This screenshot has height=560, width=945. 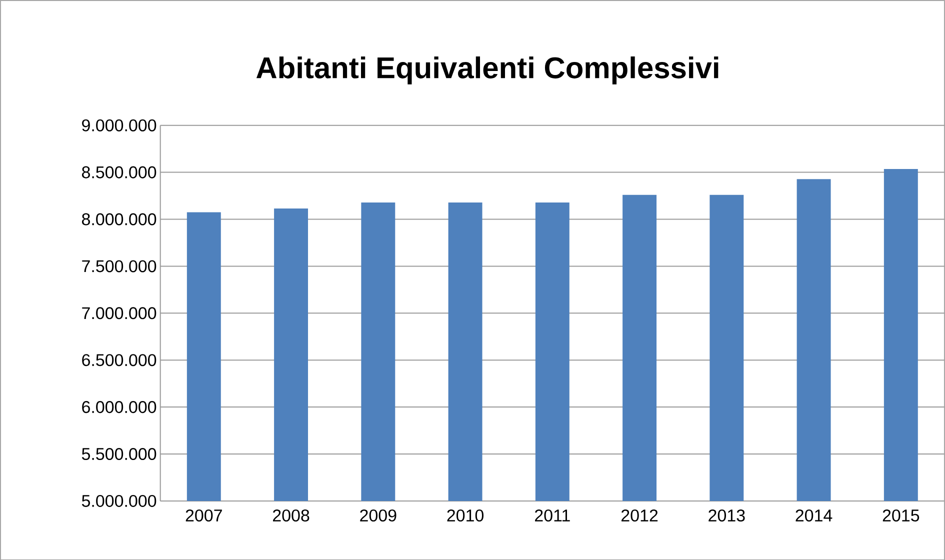 I want to click on y-tick-label: 8.500.000, so click(x=119, y=172).